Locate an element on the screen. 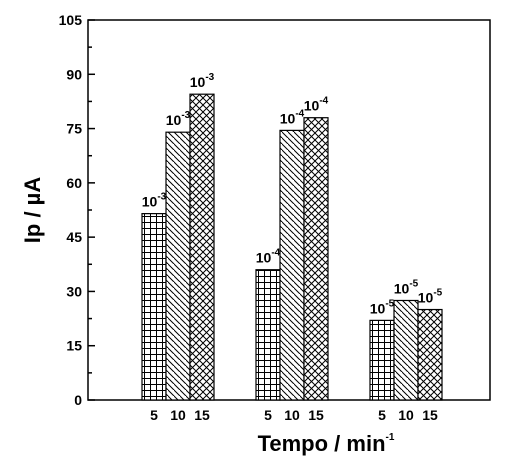 The image size is (508, 462). y-tick-label: 90 is located at coordinates (74, 74).